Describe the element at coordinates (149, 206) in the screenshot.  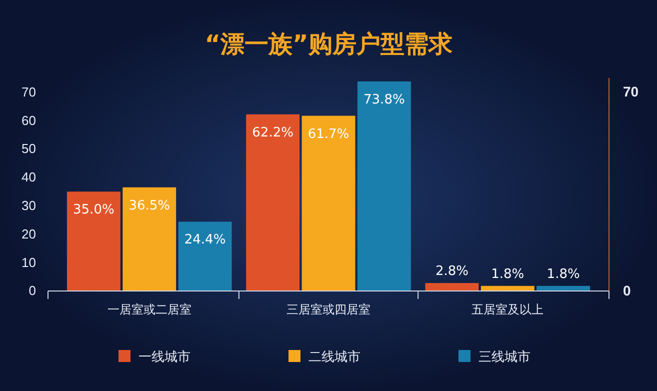
I see `data-label: 36.5%` at that location.